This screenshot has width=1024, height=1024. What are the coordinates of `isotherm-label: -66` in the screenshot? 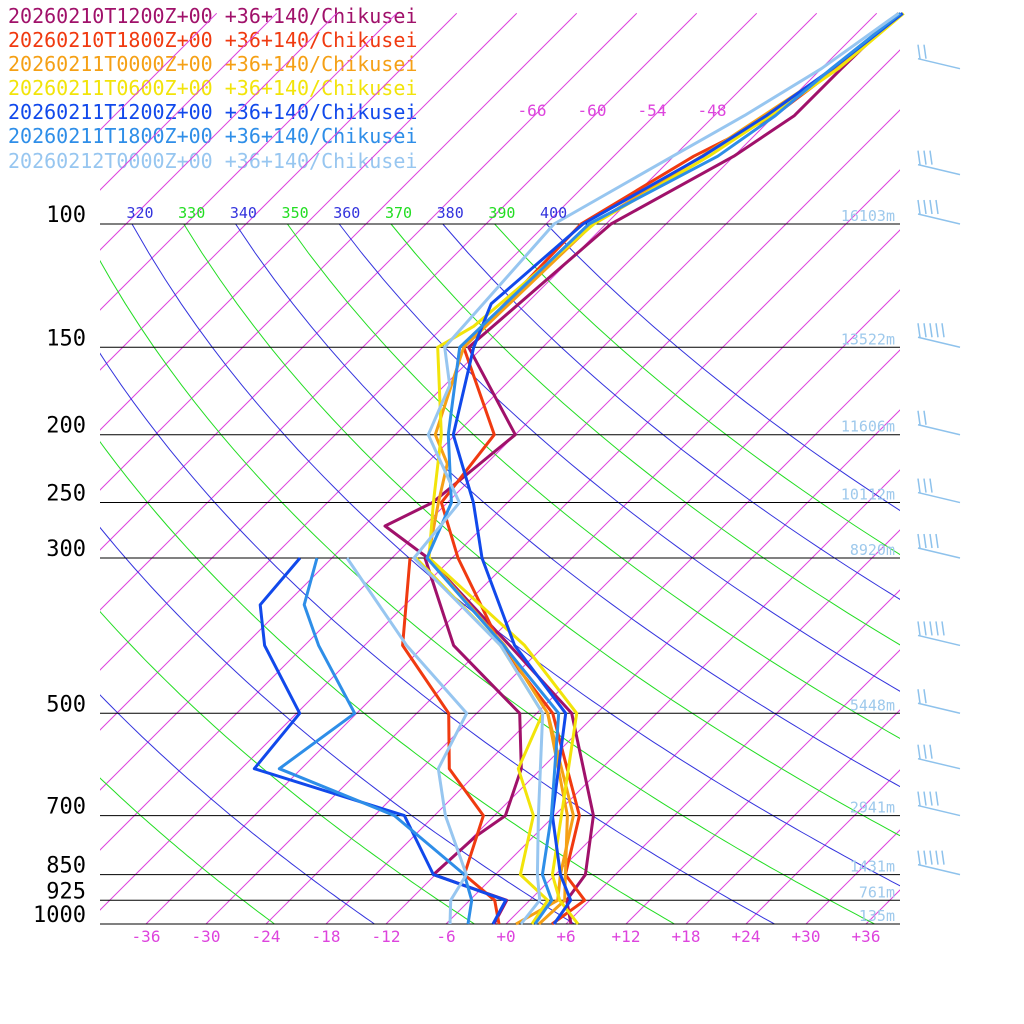 It's located at (532, 110).